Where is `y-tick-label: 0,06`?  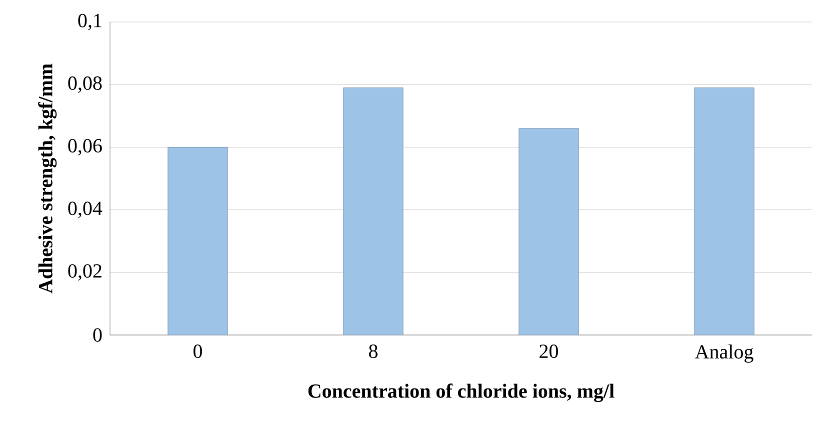
y-tick-label: 0,06 is located at coordinates (85, 147).